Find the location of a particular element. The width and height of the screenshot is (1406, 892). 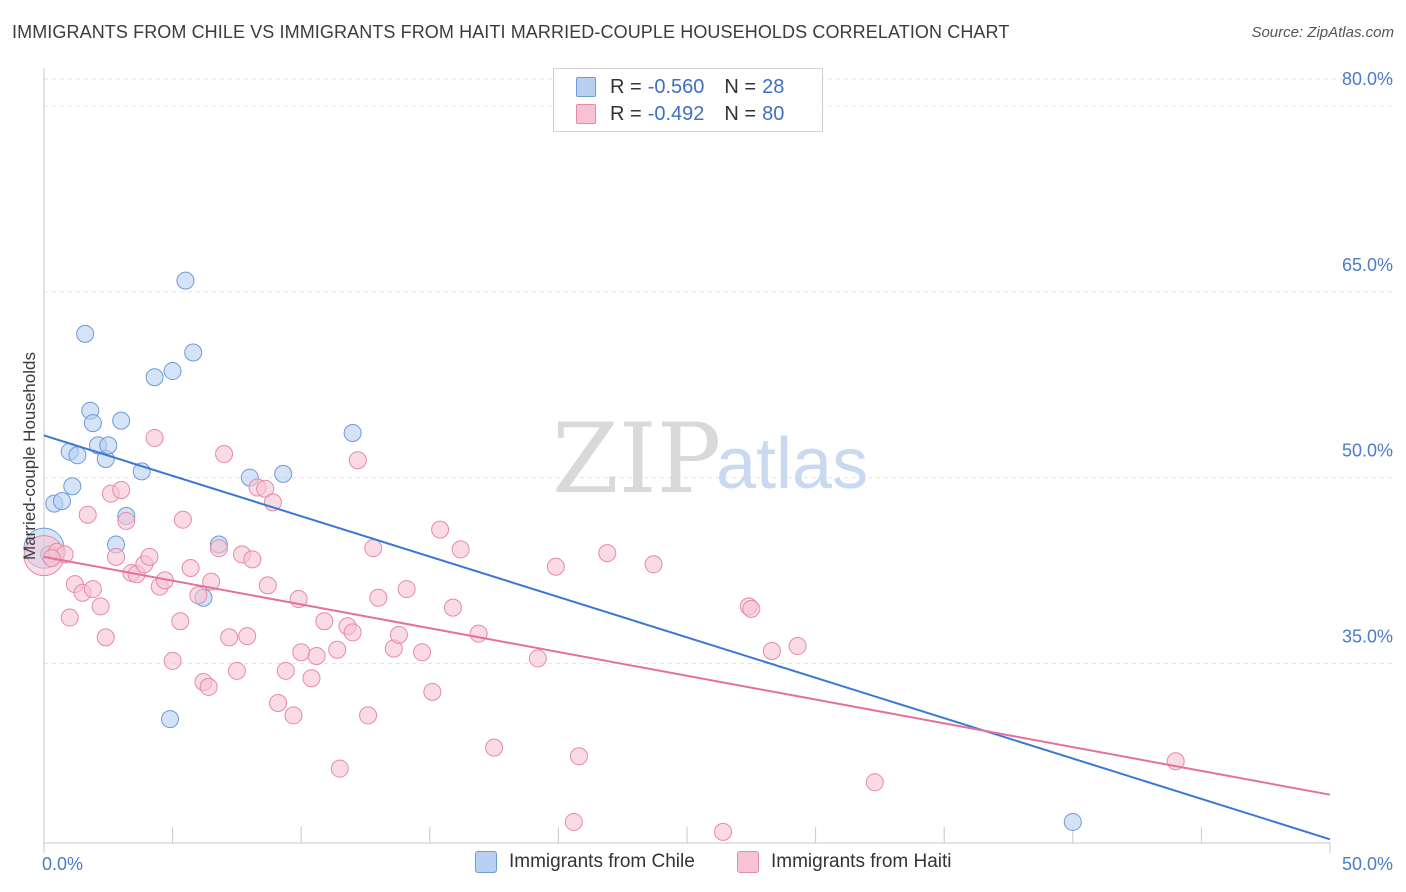

watermark-atlas: atlas is located at coordinates (792, 464).